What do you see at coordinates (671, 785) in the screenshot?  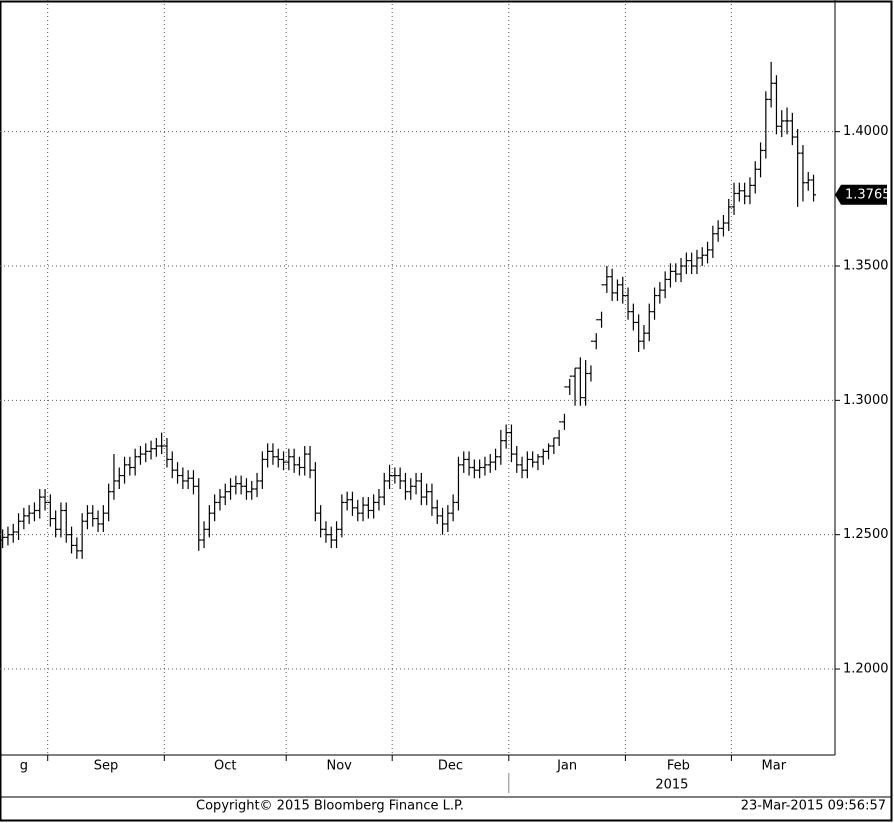 I see `year-label: 2015` at bounding box center [671, 785].